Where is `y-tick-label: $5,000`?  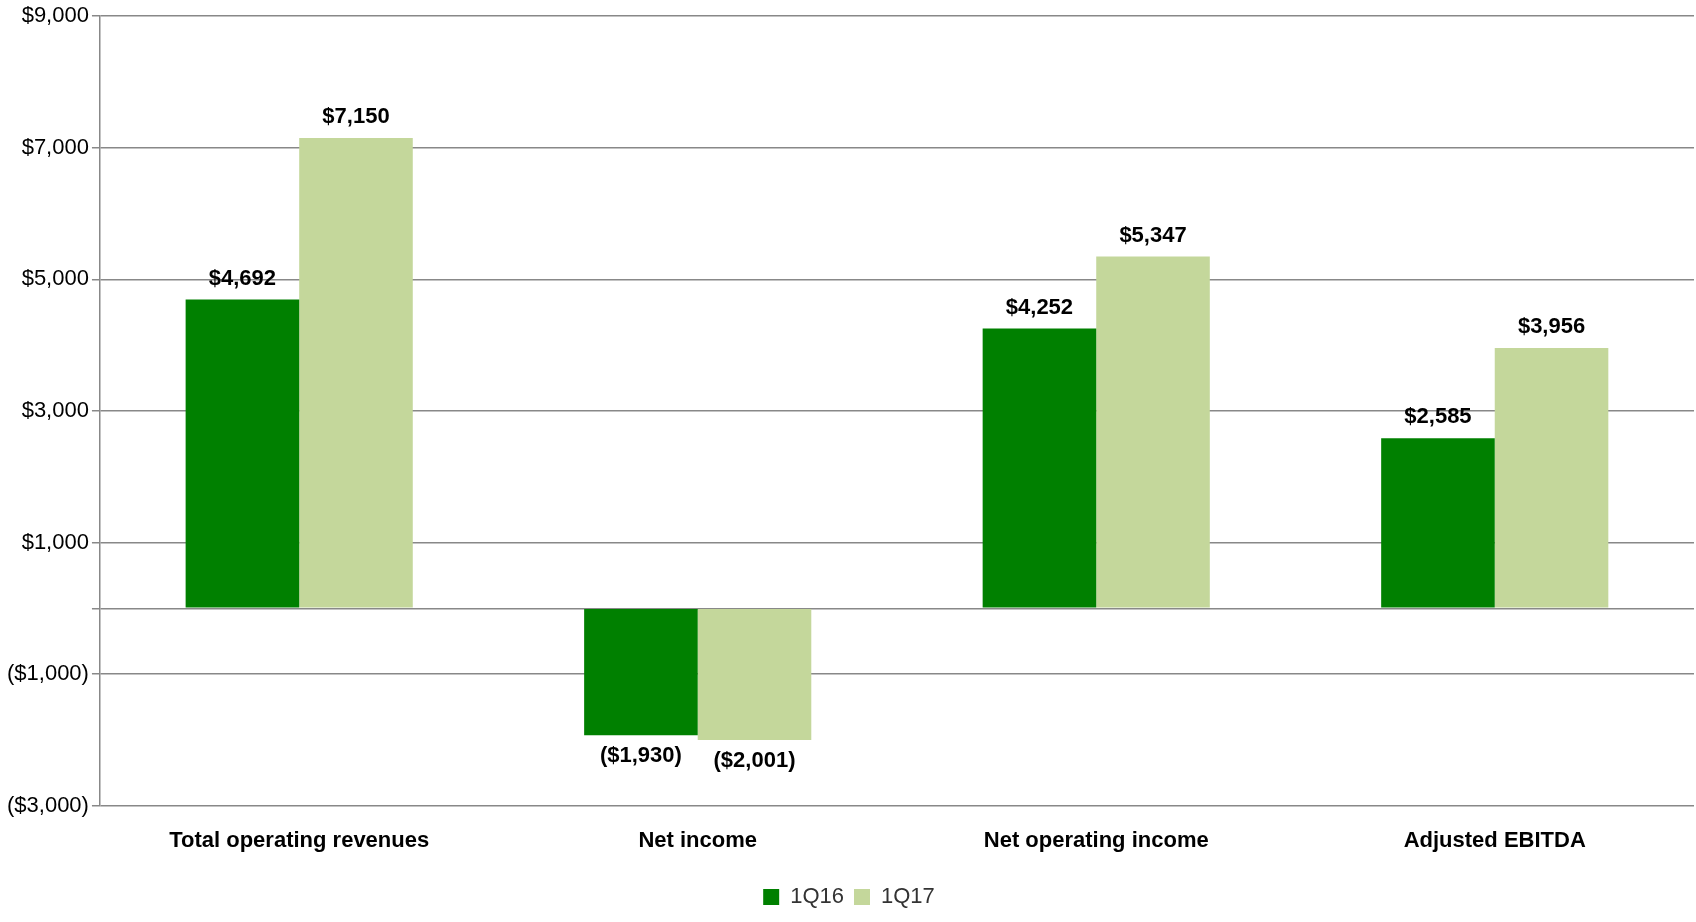
y-tick-label: $5,000 is located at coordinates (55, 278).